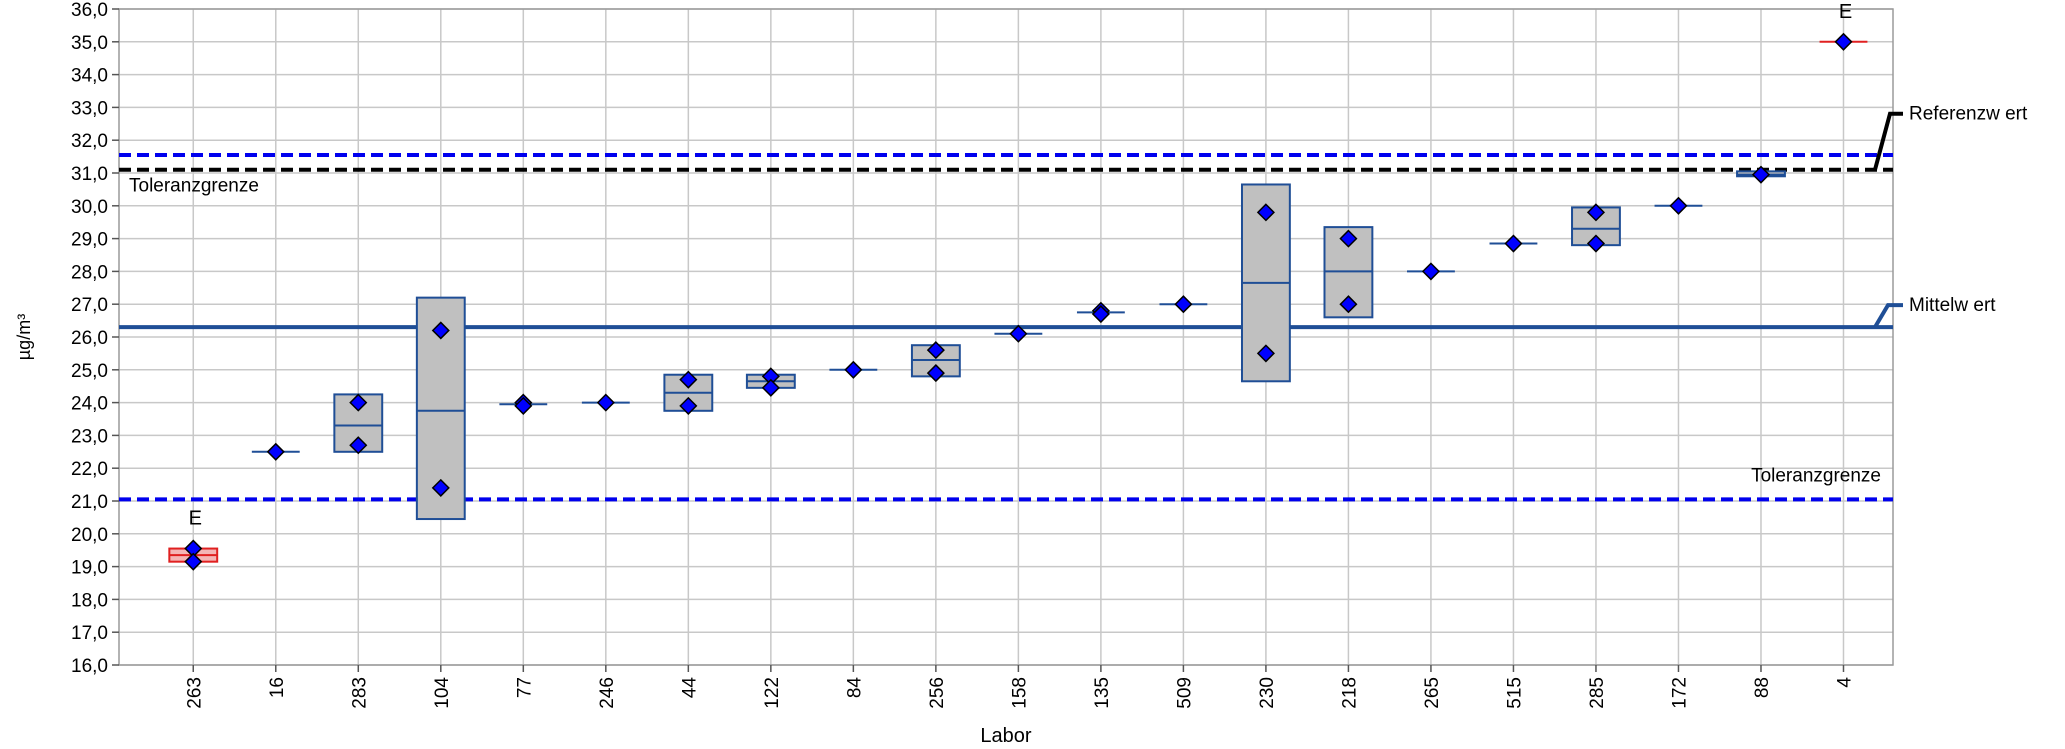 This screenshot has width=2065, height=749. Describe the element at coordinates (1597, 693) in the screenshot. I see `x-tick-label: 285` at that location.